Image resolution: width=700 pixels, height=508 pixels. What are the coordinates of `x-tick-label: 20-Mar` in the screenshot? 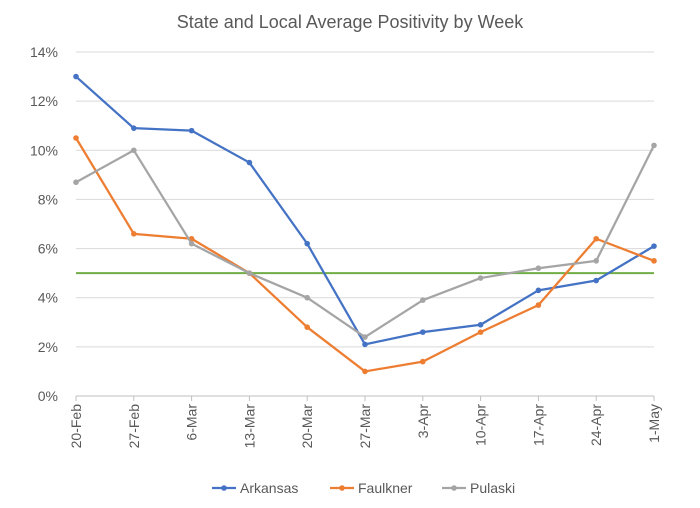 It's located at (307, 426).